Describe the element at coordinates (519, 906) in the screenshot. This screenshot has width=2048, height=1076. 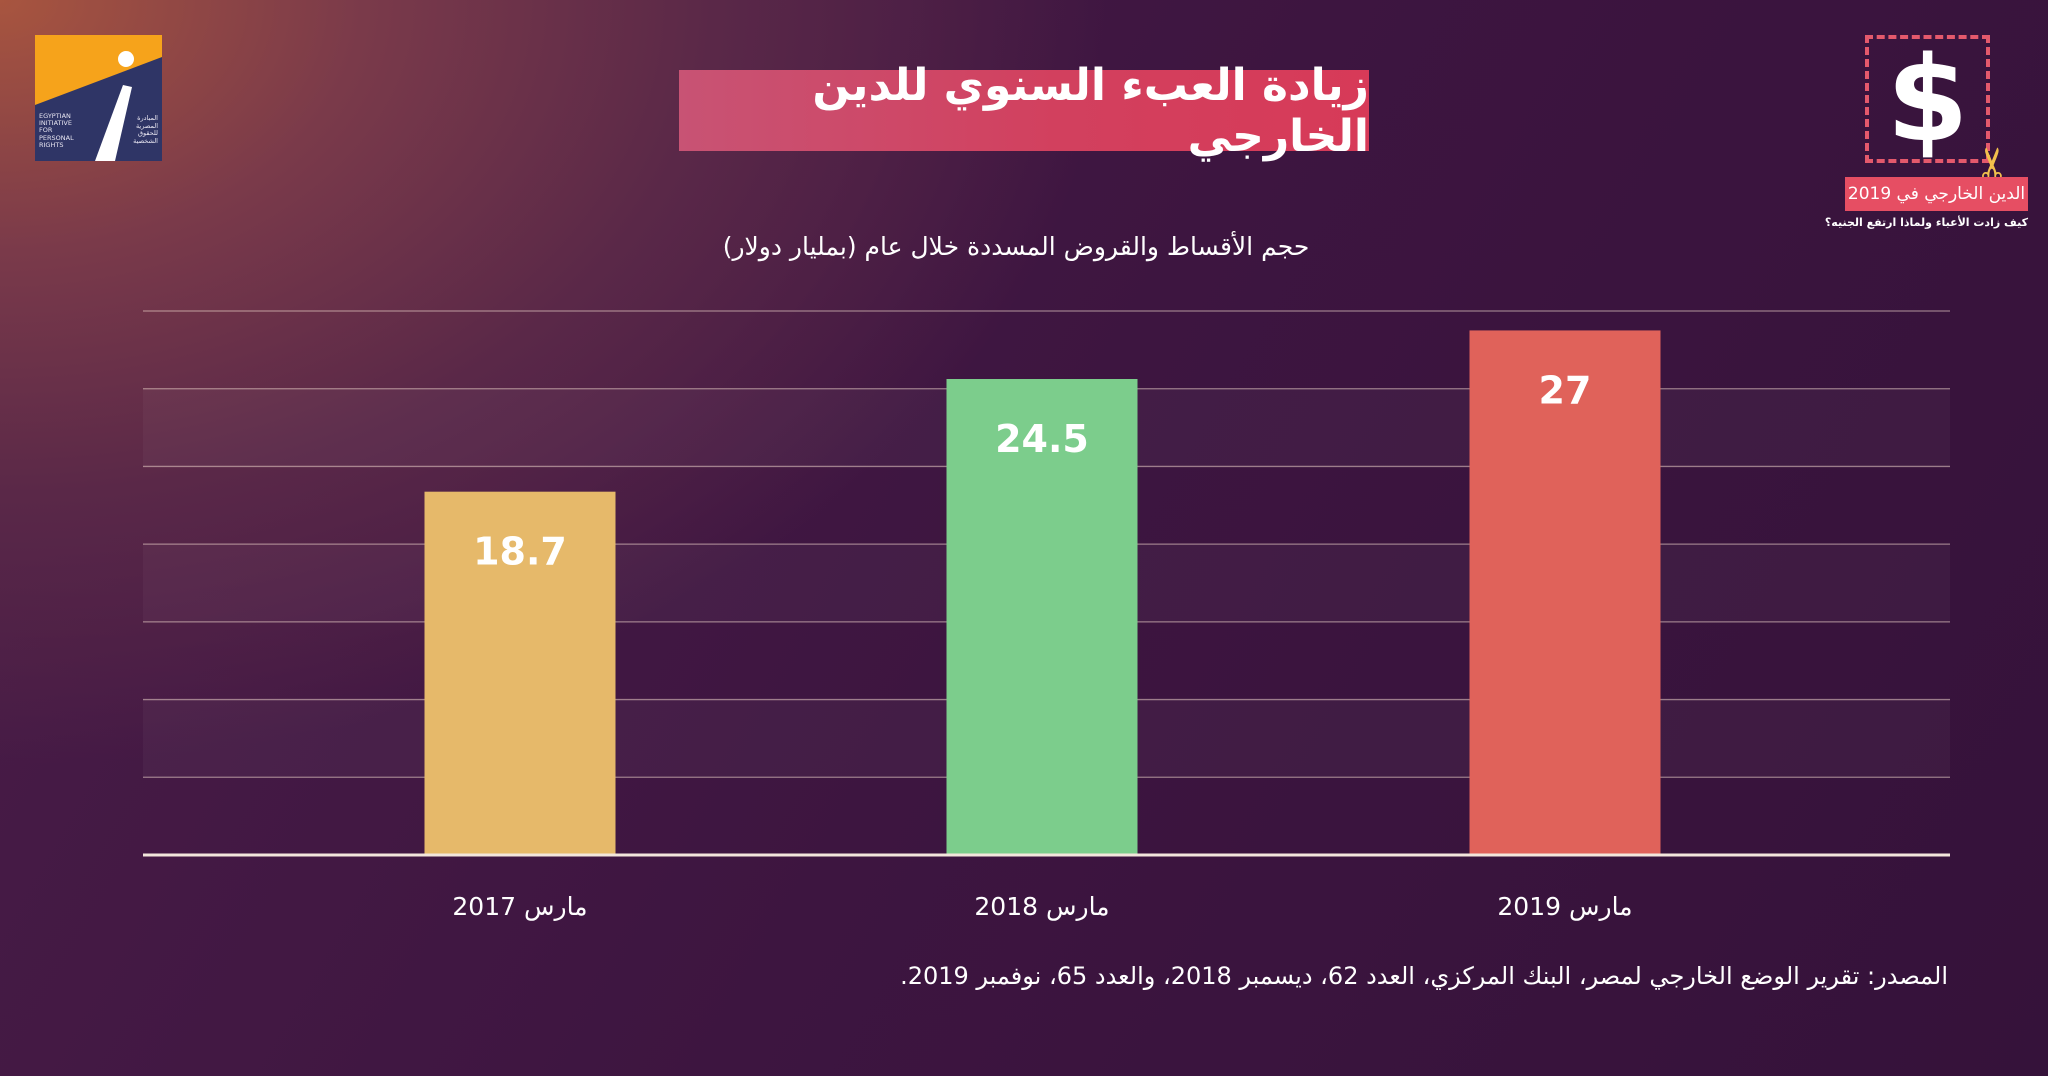
I see `x-tick-label: مارس 2017` at that location.